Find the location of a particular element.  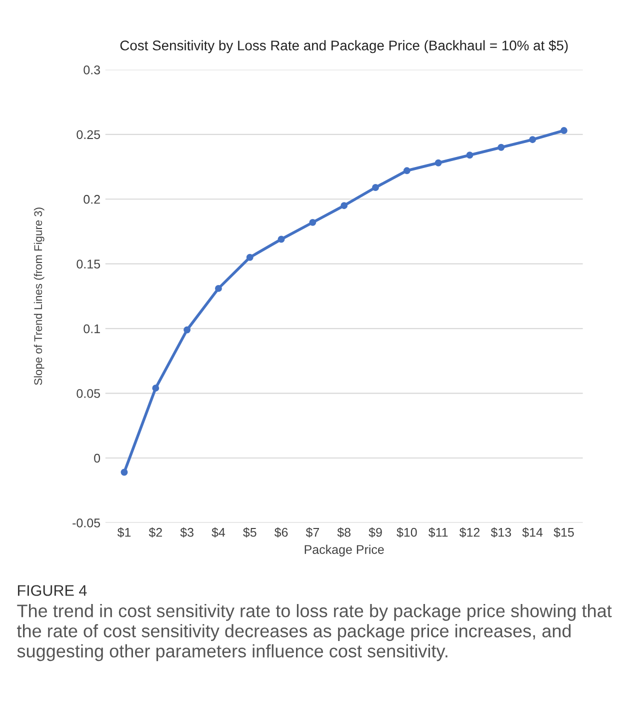

x-tick-label: $5 is located at coordinates (249, 532).